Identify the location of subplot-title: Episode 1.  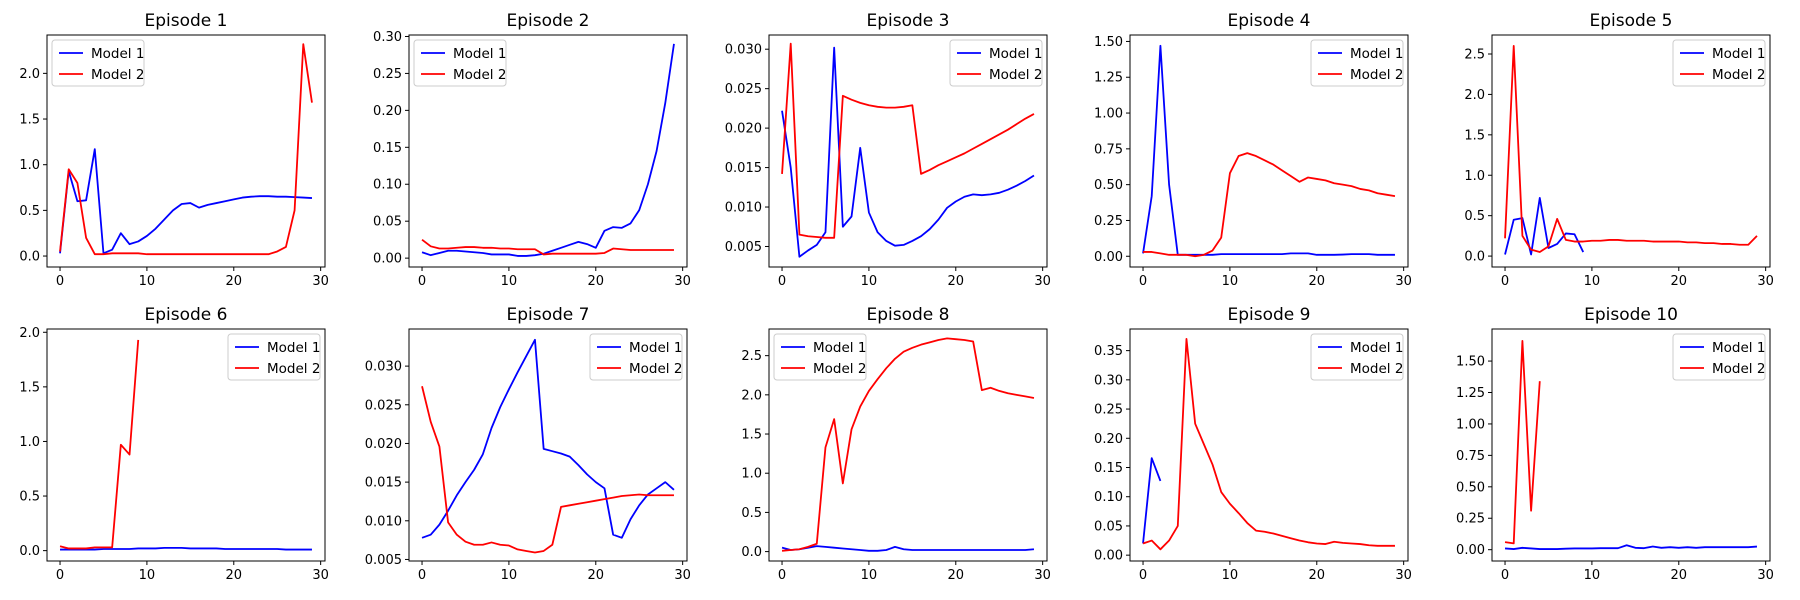
(186, 21).